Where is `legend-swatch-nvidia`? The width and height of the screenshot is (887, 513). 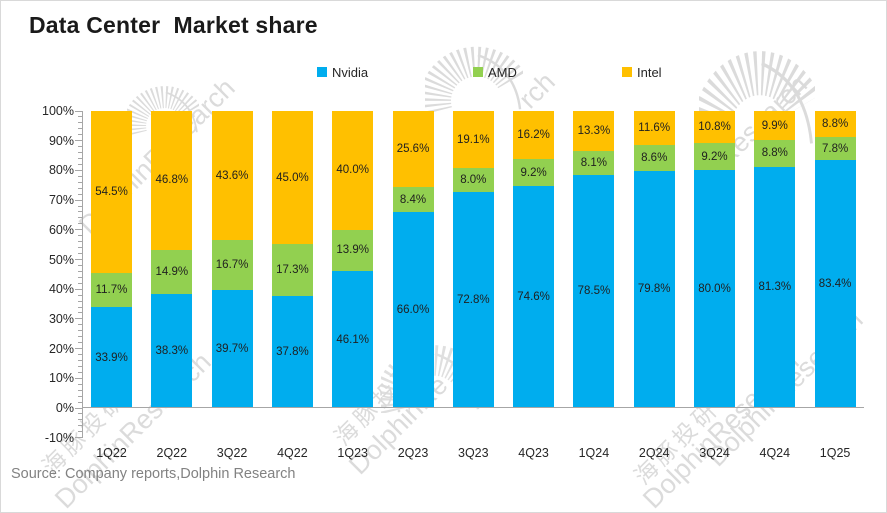 legend-swatch-nvidia is located at coordinates (322, 72).